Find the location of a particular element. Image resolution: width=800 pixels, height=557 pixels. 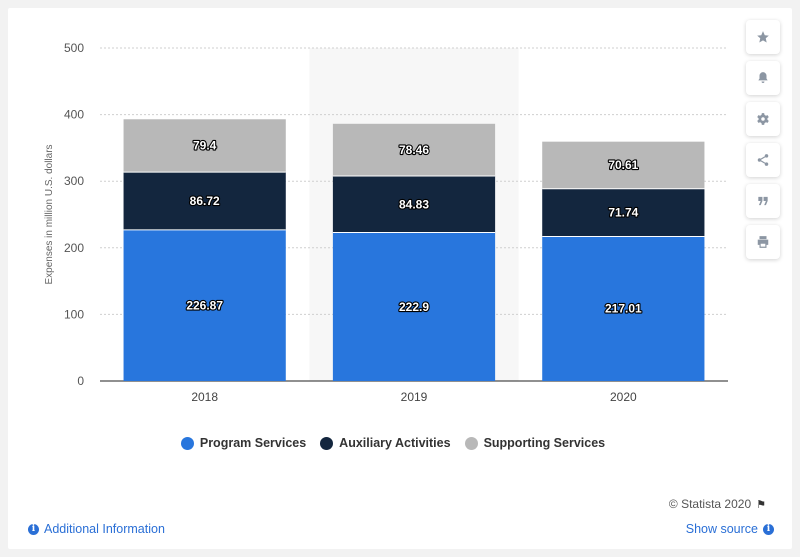

data-label: 78.46 is located at coordinates (414, 150).